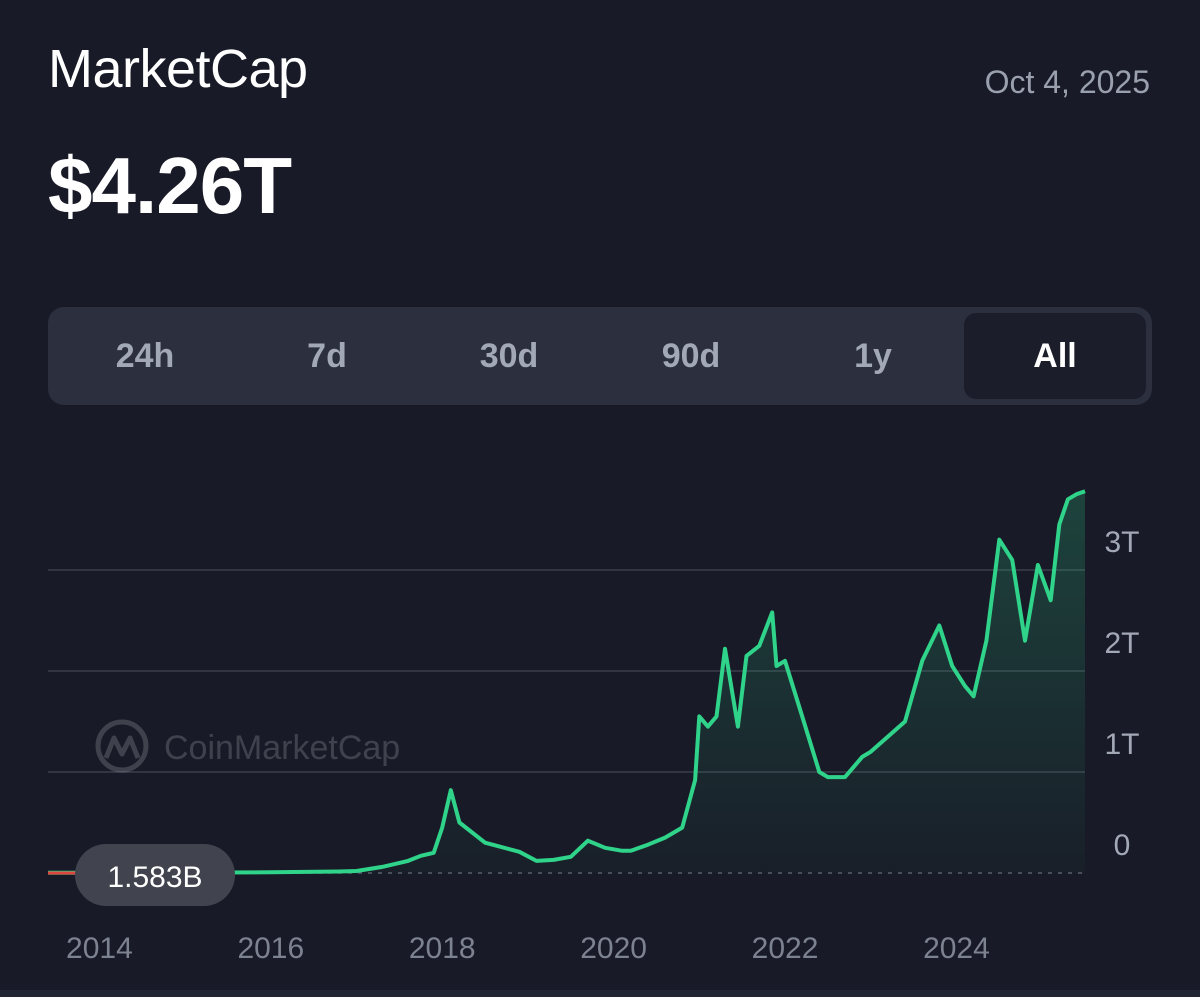 The width and height of the screenshot is (1200, 997). I want to click on time-range-tabs: 24h 7d 30d 90d 1y All, so click(600, 356).